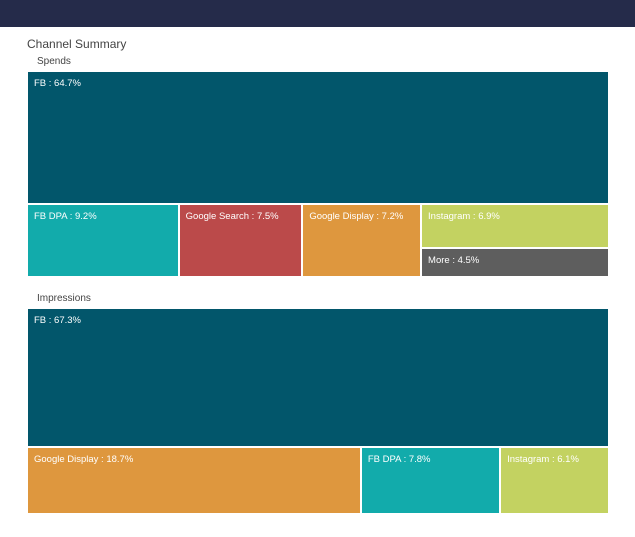 This screenshot has height=537, width=635. I want to click on spends-tile-google-search: Google Search : 7.5%, so click(240, 240).